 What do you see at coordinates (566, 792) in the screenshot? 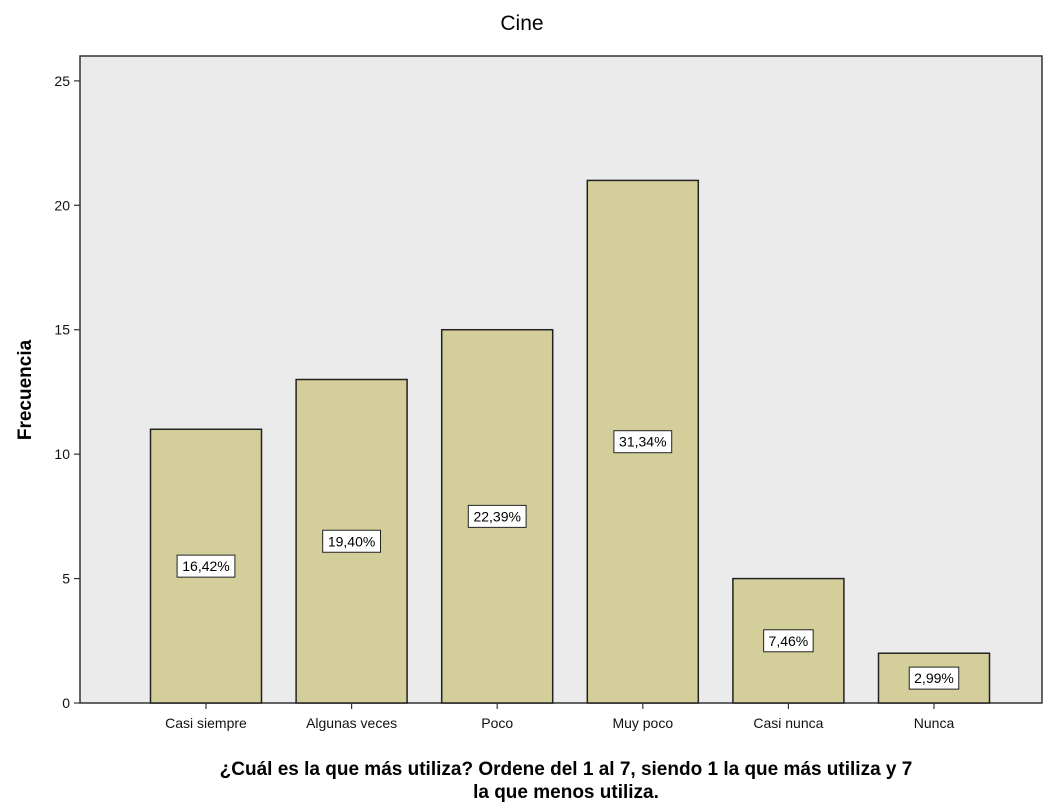
I see `x-axis-label-line-2: la que menos utiliza.` at bounding box center [566, 792].